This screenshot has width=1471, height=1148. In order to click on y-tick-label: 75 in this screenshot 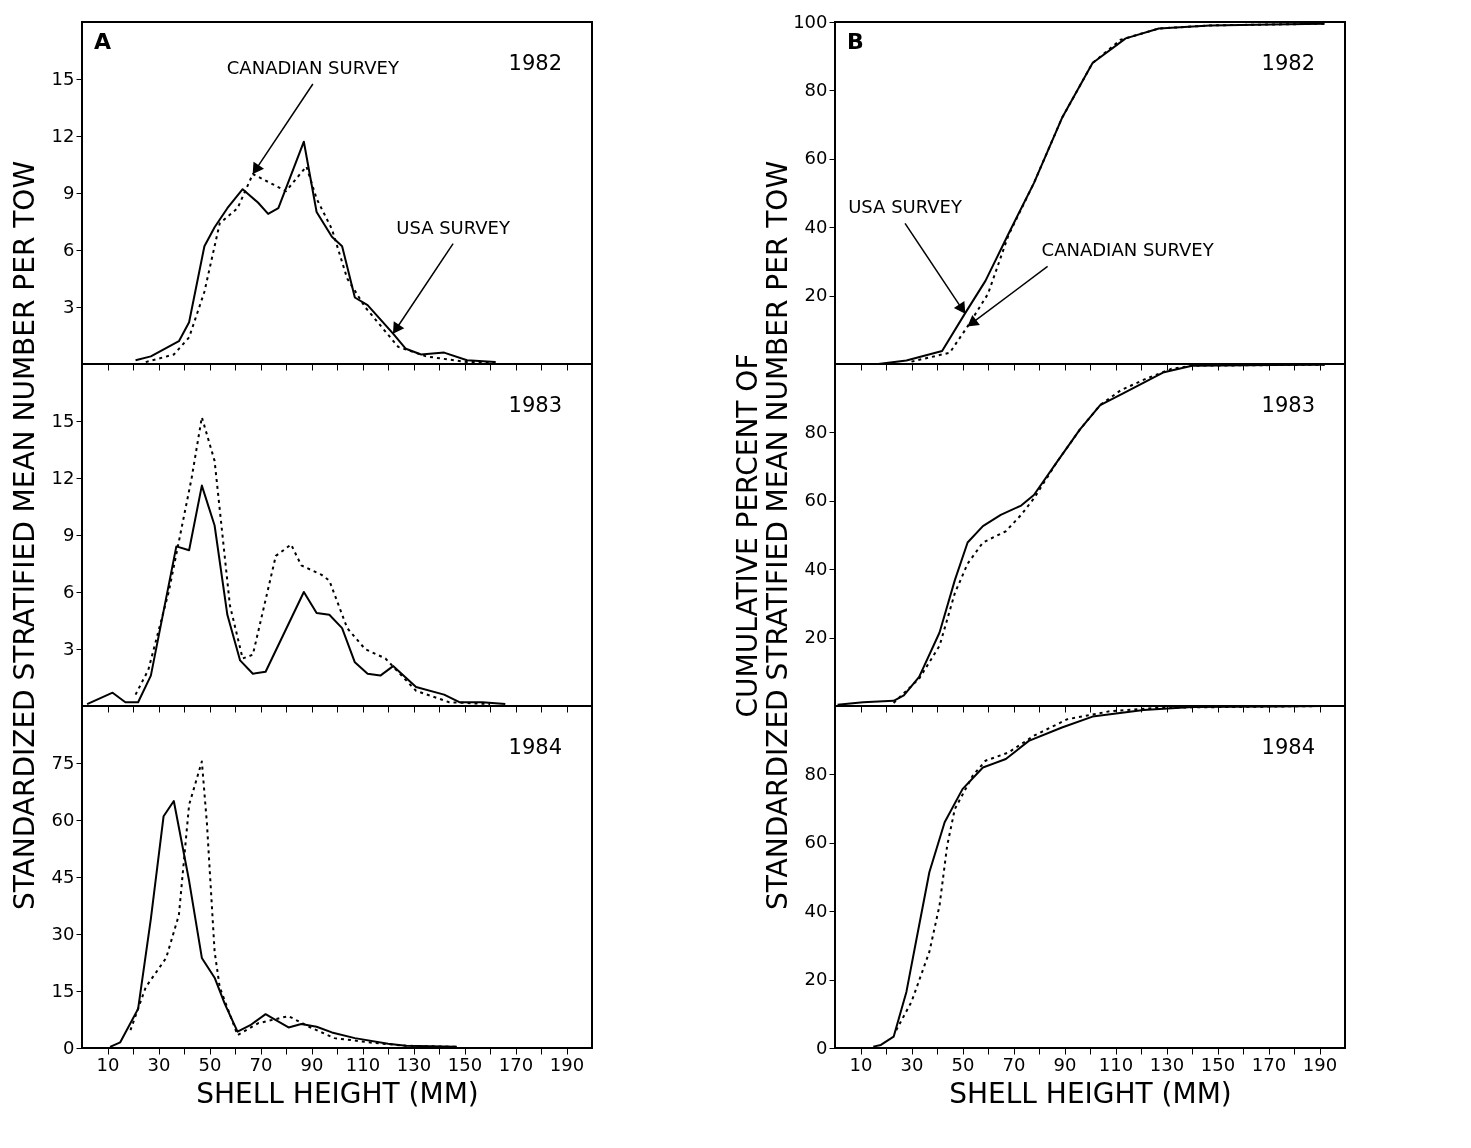, I will do `click(63, 762)`.